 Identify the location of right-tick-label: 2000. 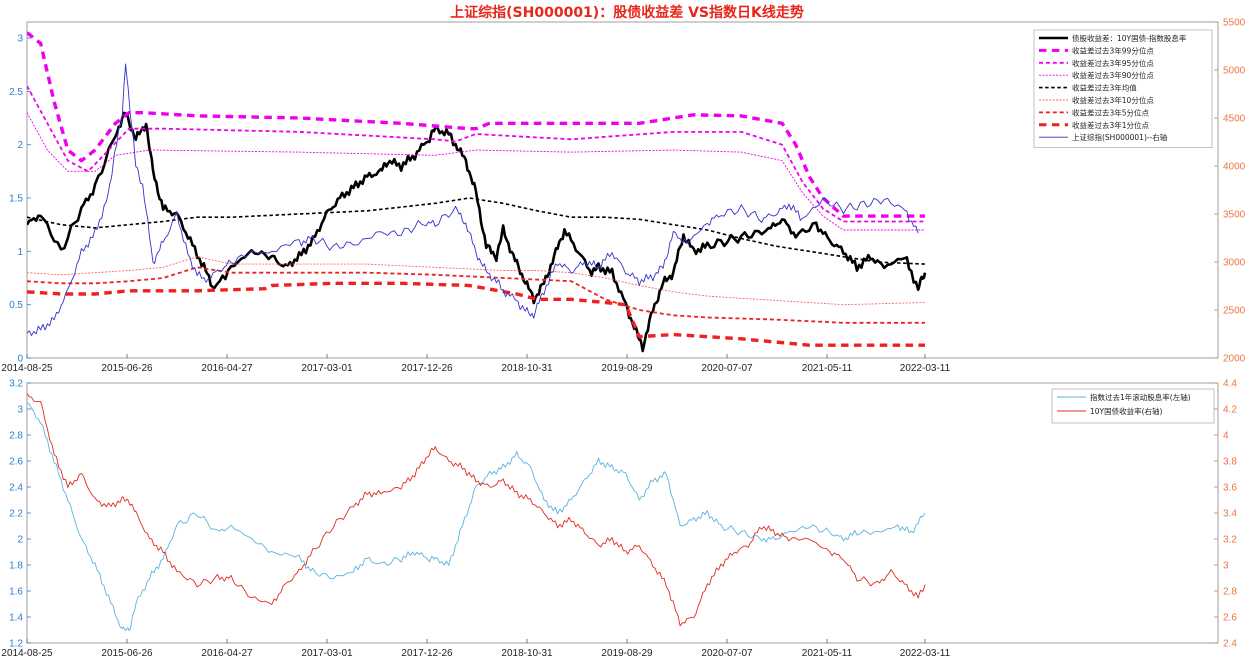
(1234, 359).